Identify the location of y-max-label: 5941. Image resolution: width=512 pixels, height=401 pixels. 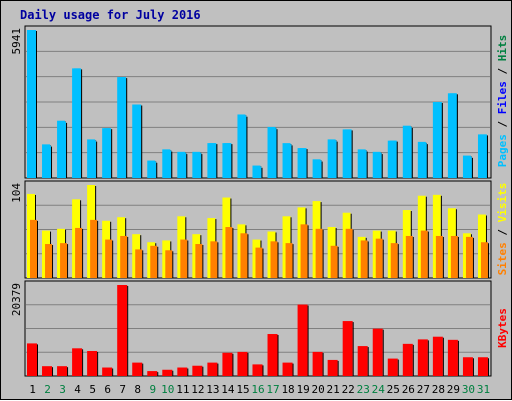
(16, 41).